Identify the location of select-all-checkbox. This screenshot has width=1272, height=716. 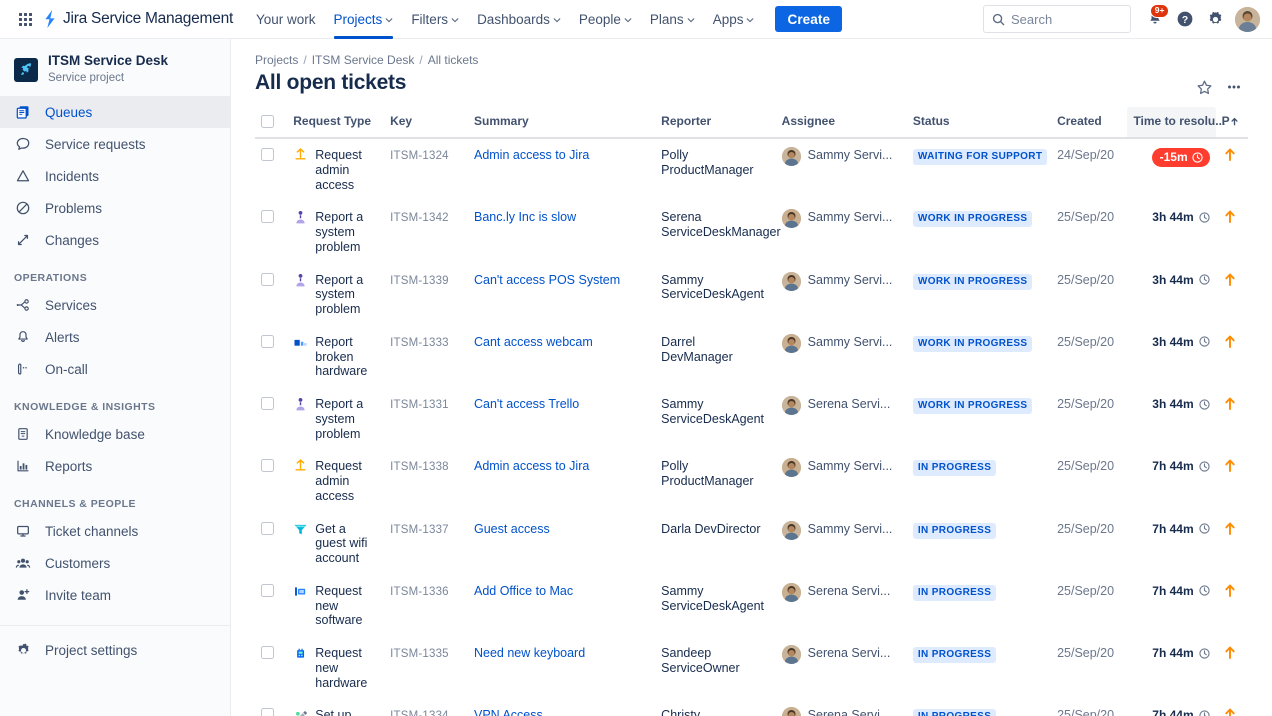
(267, 121).